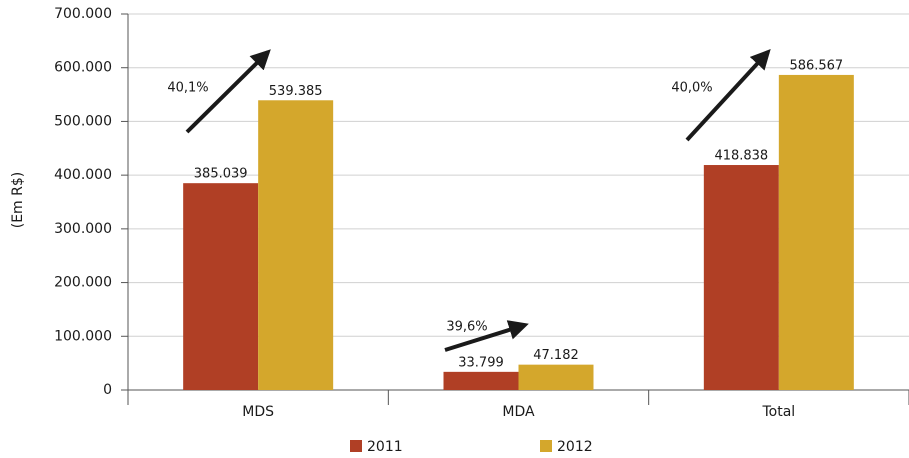  I want to click on legend-label: 2012, so click(575, 447).